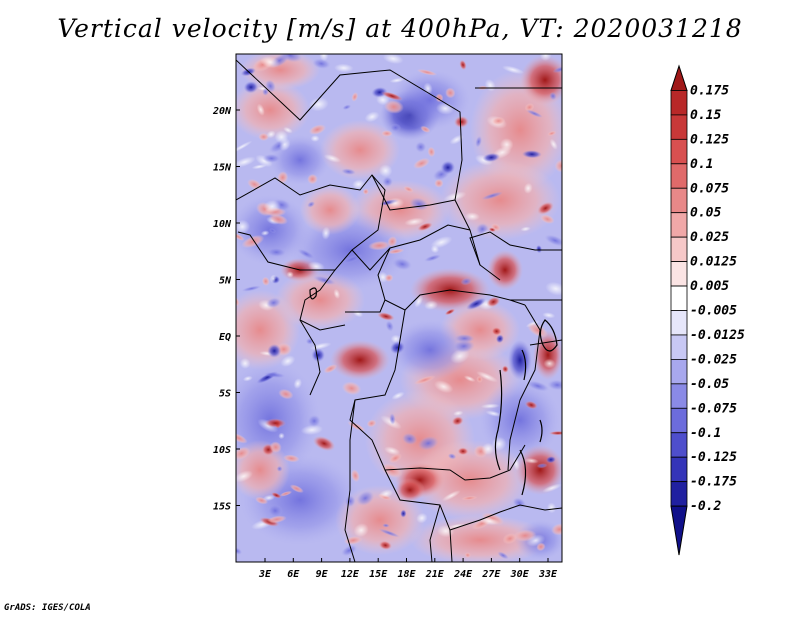 This screenshot has height=618, width=800. I want to click on lon-label: 30E, so click(520, 574).